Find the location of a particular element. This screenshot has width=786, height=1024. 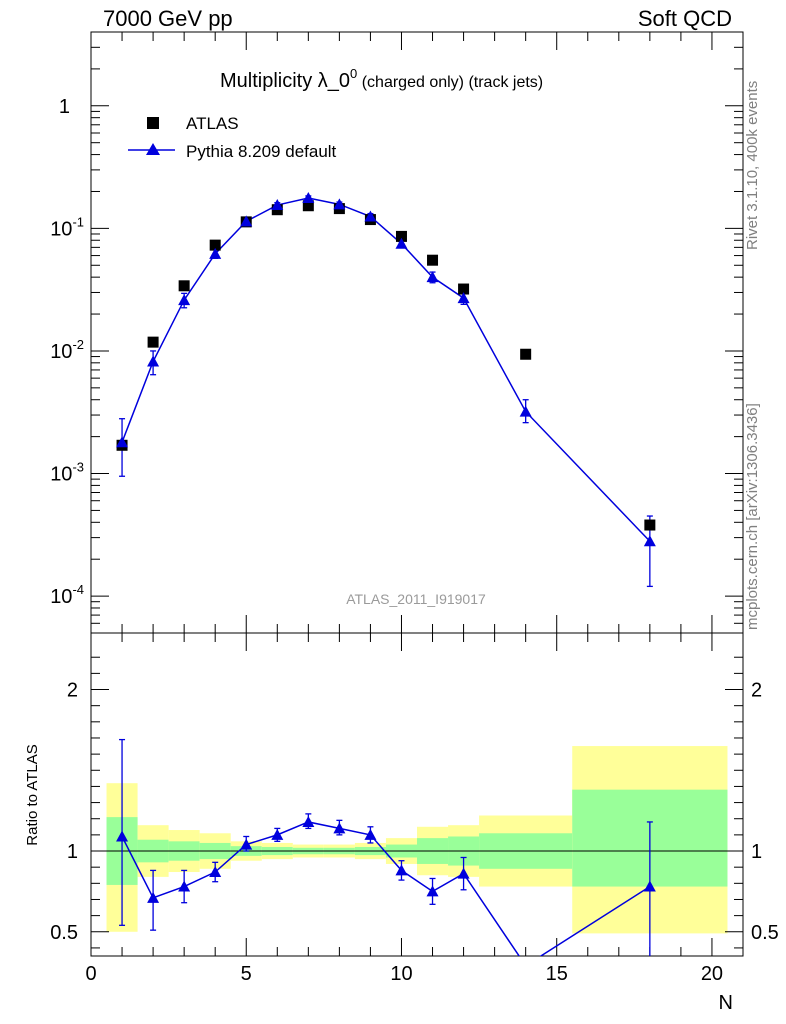

header-left: 7000 GeV pp is located at coordinates (168, 18).